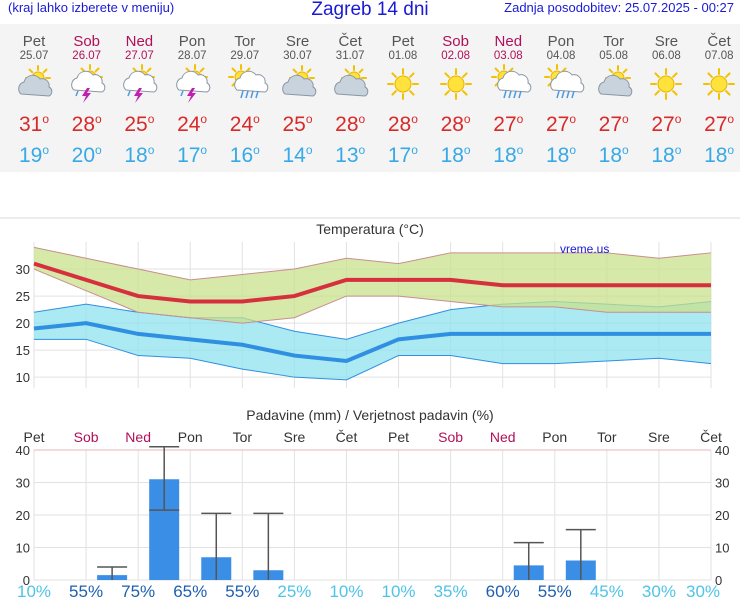 The width and height of the screenshot is (740, 600). I want to click on day-column: Ned 03.08 27o 18o, so click(508, 96).